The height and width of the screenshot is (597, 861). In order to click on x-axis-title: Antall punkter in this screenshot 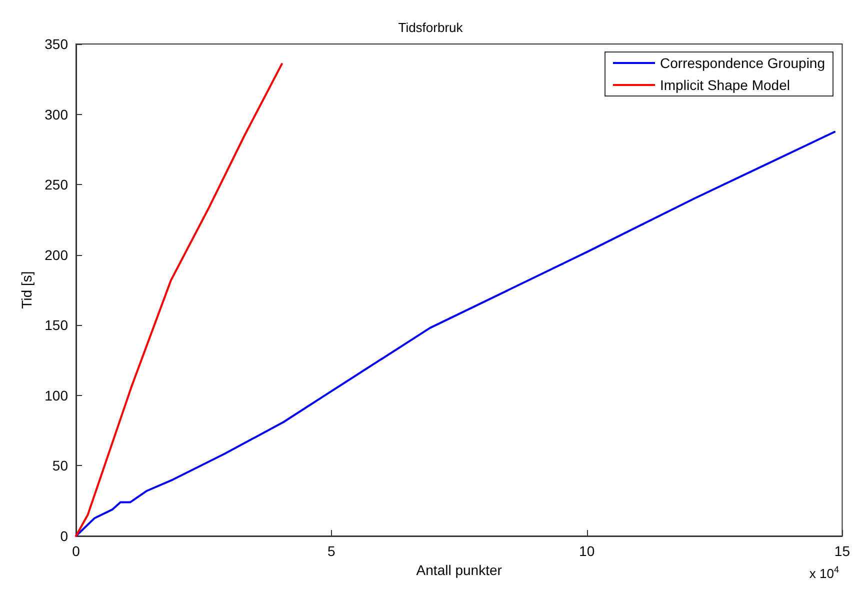, I will do `click(459, 570)`.